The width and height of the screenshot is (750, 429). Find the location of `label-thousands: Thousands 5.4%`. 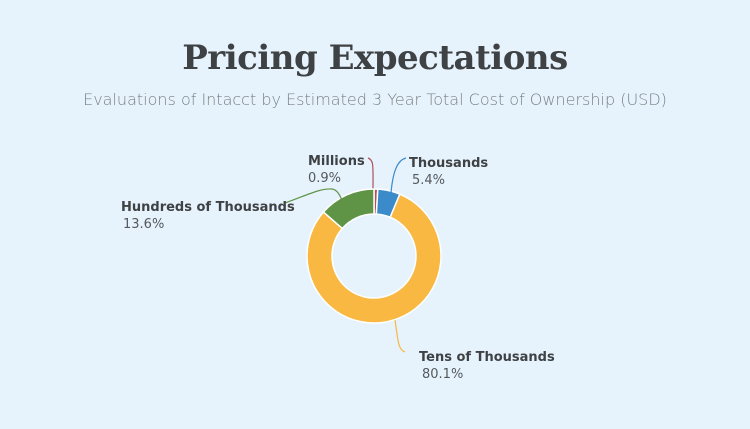

label-thousands: Thousands 5.4% is located at coordinates (449, 172).